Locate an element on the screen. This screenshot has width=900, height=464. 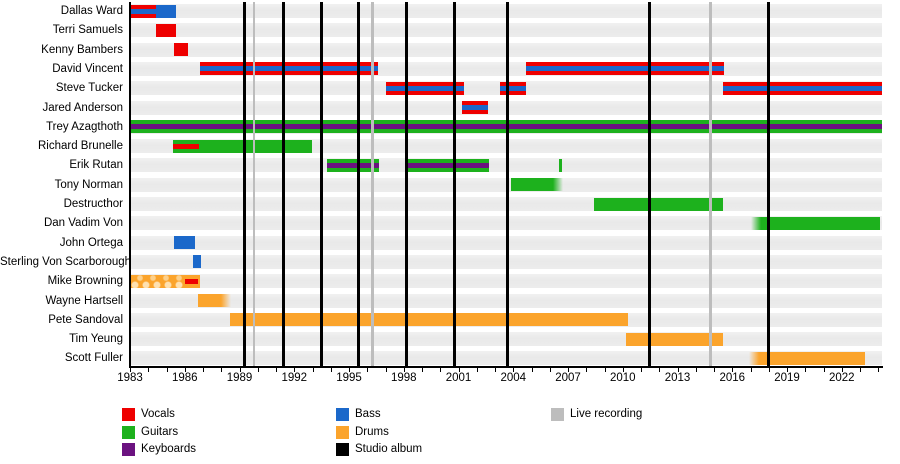
member-label: Trey Azagthoth is located at coordinates (84, 126).